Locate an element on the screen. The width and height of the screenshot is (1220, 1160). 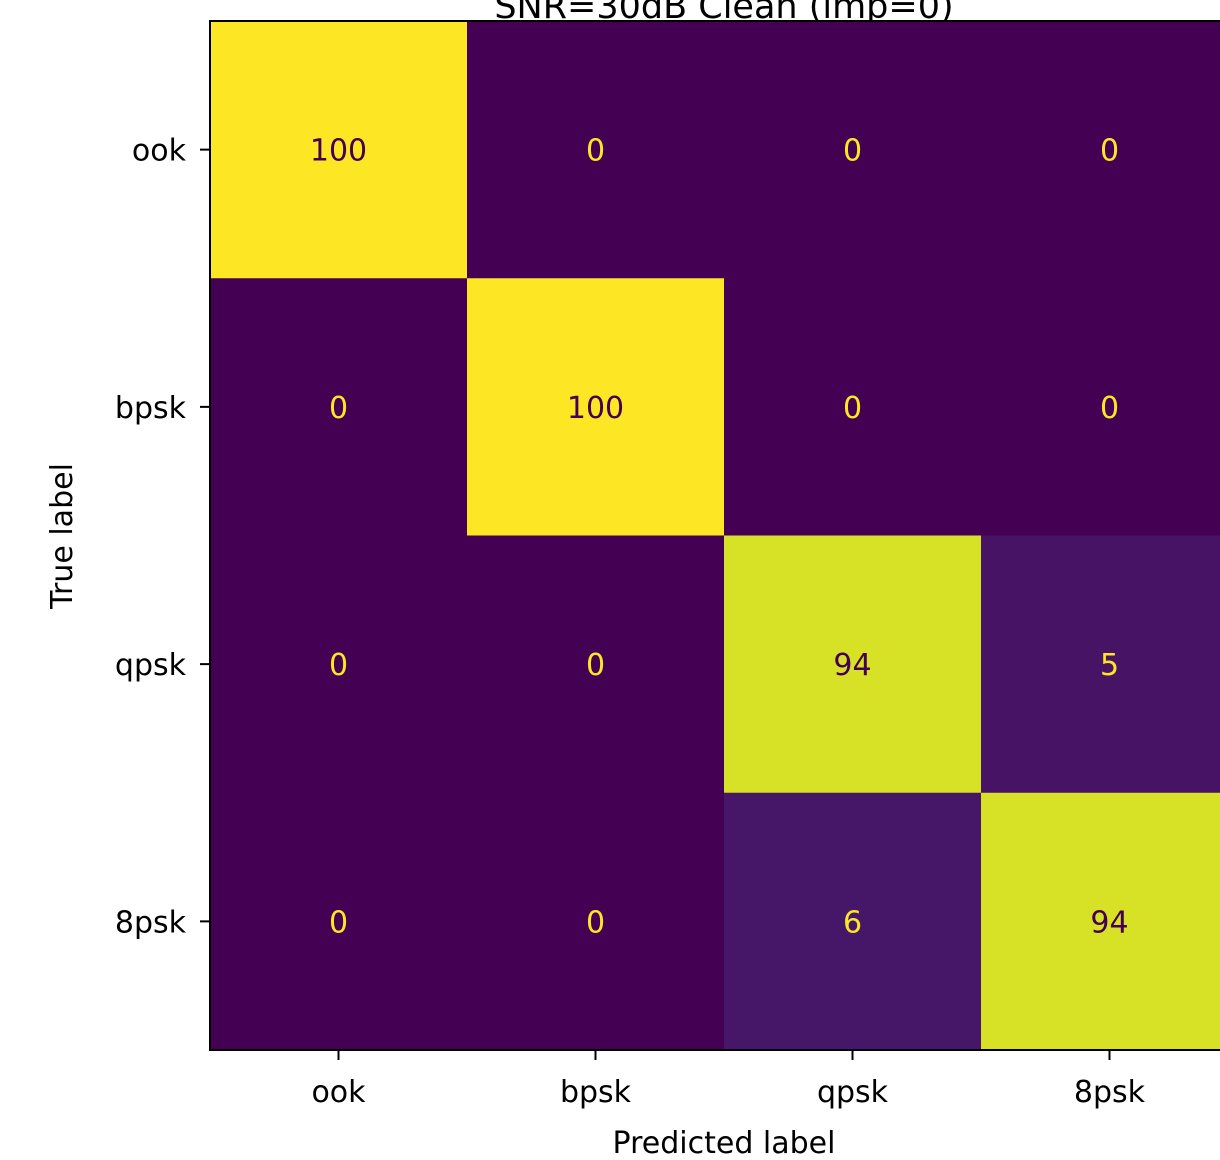
x-tick-label: qpsk is located at coordinates (853, 1092).